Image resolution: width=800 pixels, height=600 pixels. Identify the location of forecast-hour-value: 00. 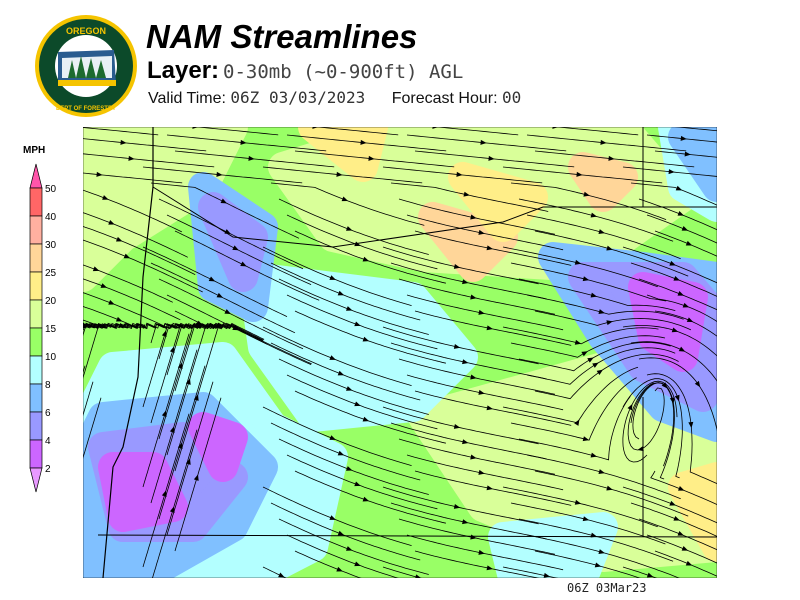
(511, 97).